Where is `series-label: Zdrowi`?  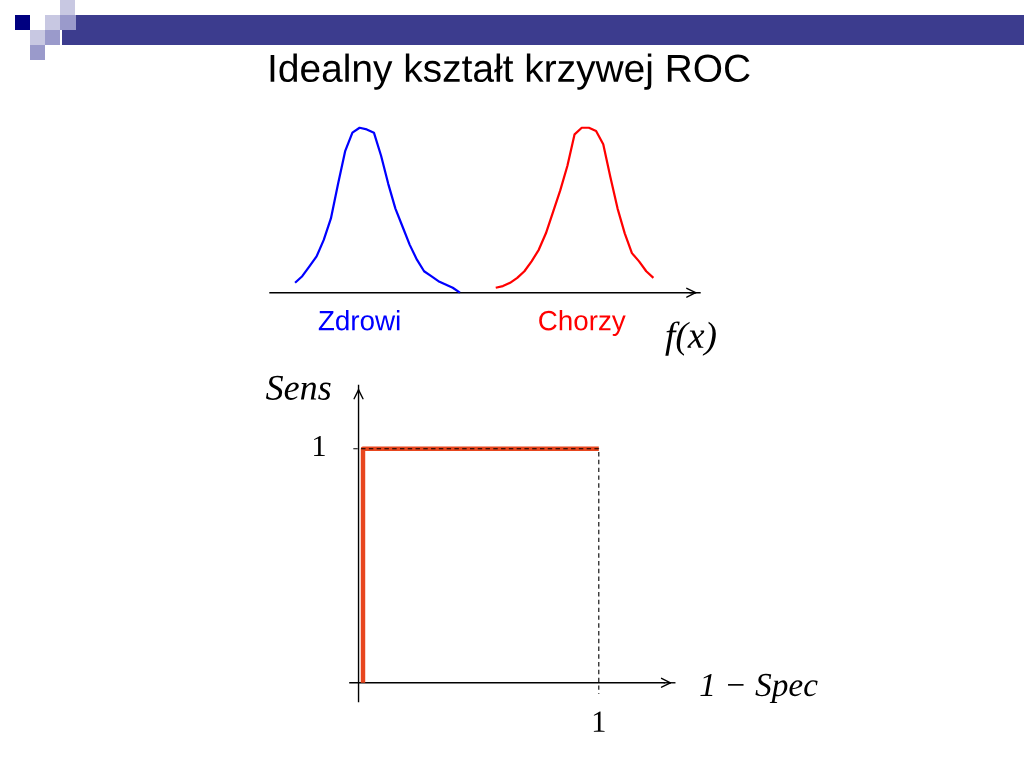
series-label: Zdrowi is located at coordinates (359, 320).